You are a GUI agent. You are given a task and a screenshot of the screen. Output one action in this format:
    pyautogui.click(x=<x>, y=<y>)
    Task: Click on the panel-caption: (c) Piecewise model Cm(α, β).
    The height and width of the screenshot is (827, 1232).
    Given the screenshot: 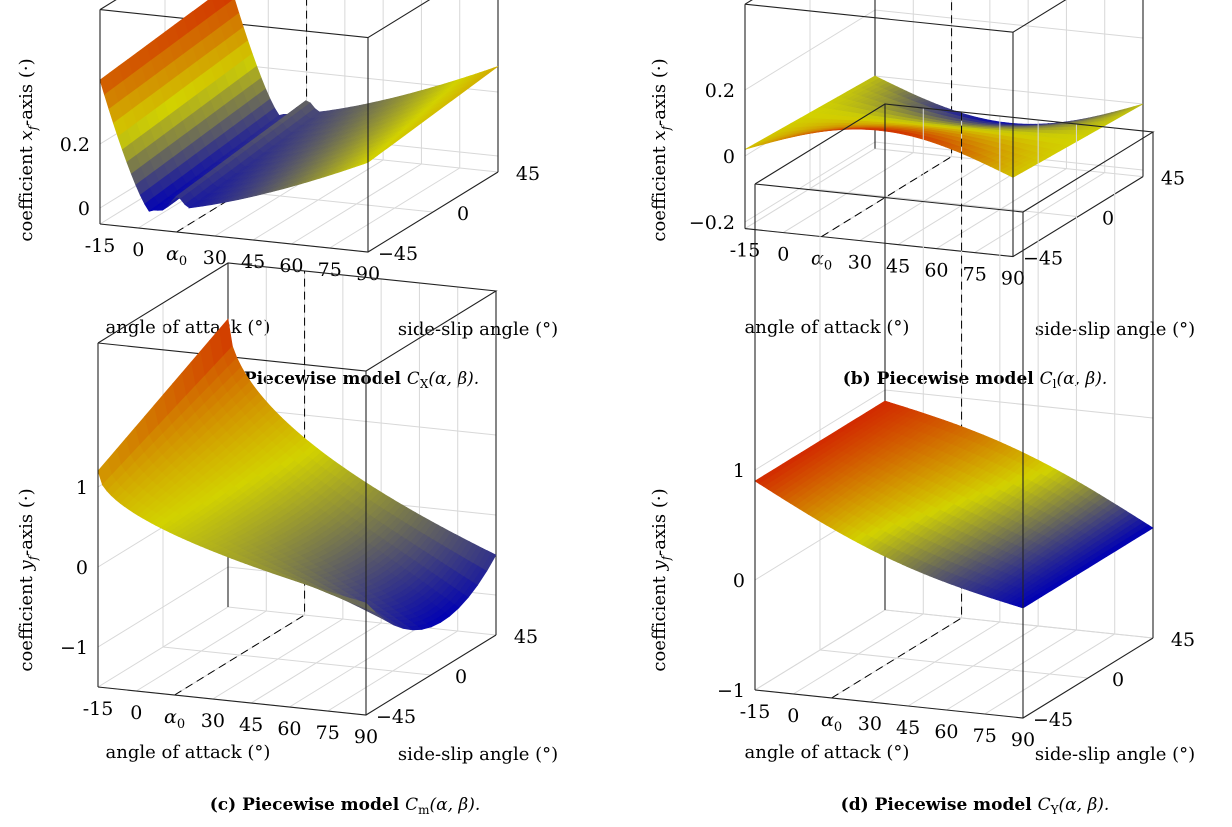 What is the action you would take?
    pyautogui.click(x=345, y=806)
    